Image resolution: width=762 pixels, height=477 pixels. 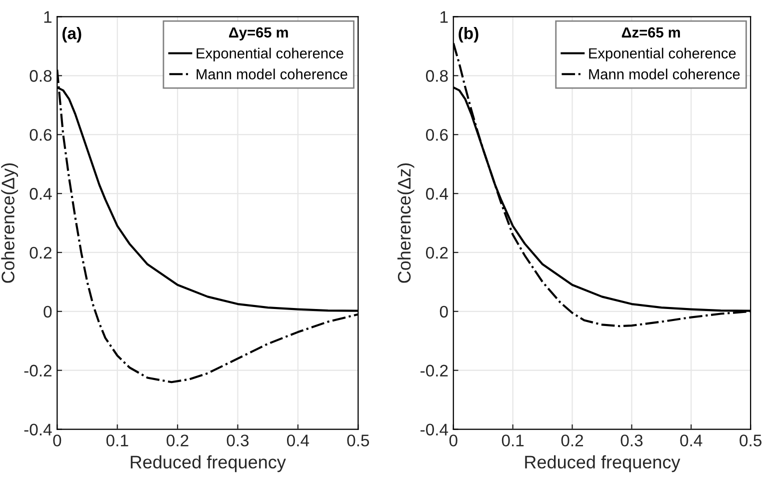 I want to click on legend-title: Δz=65 m, so click(x=651, y=32).